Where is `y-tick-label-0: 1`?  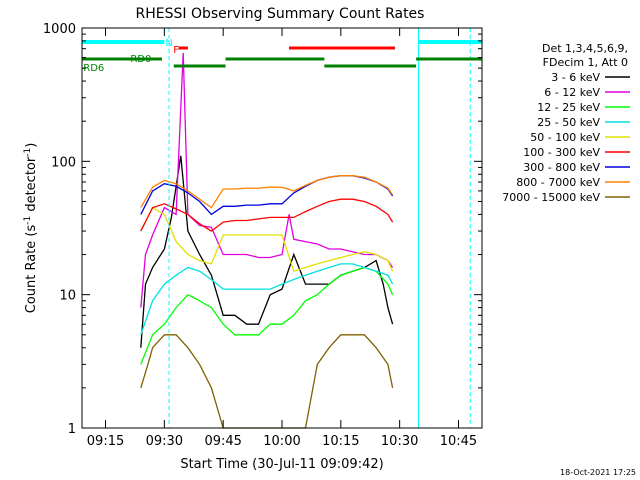 y-tick-label-0: 1 is located at coordinates (72, 429).